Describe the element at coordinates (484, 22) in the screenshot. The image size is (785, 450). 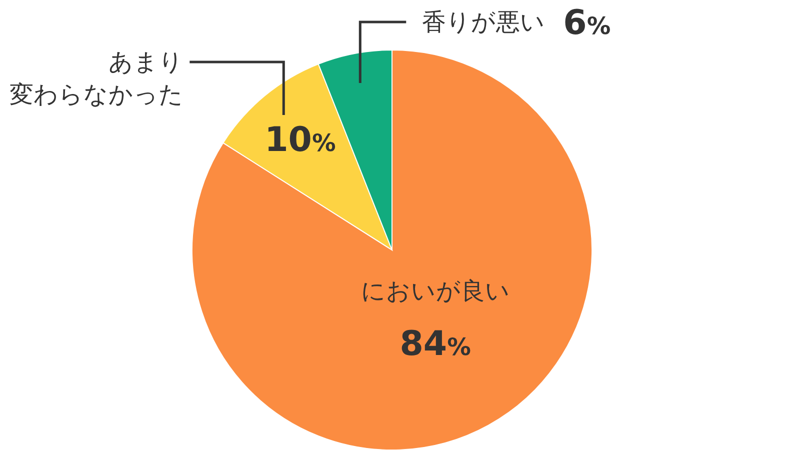
I see `slice-label: 香りが悪い` at that location.